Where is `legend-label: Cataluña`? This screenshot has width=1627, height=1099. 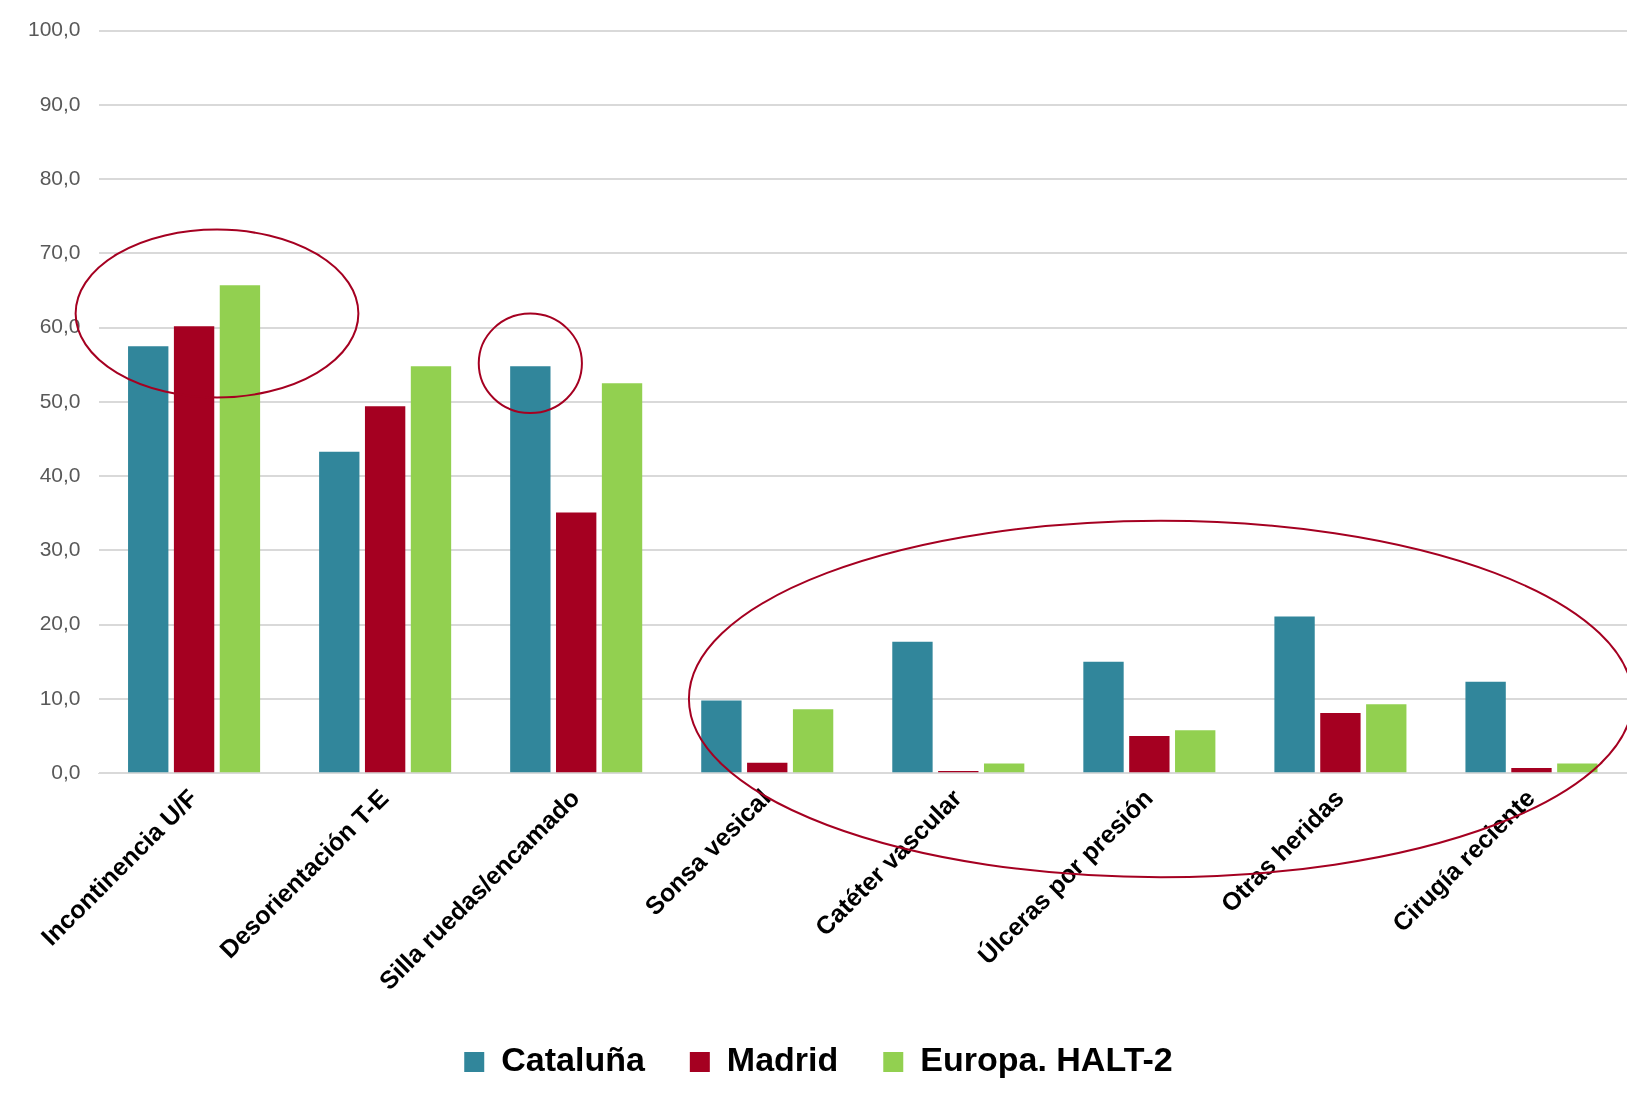 legend-label: Cataluña is located at coordinates (573, 1059).